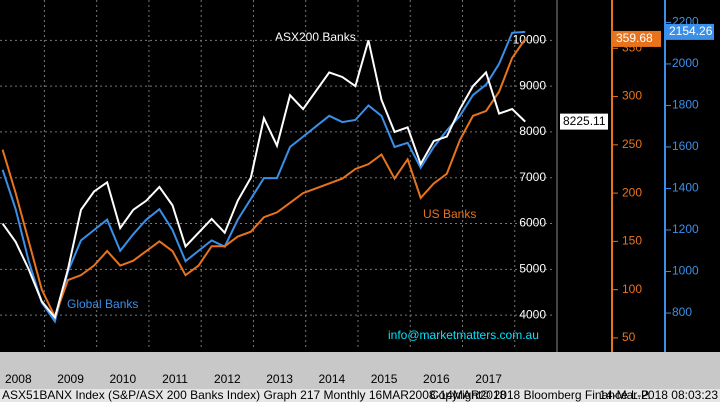 This screenshot has width=720, height=402. What do you see at coordinates (632, 96) in the screenshot?
I see `y2-tick-label: 300` at bounding box center [632, 96].